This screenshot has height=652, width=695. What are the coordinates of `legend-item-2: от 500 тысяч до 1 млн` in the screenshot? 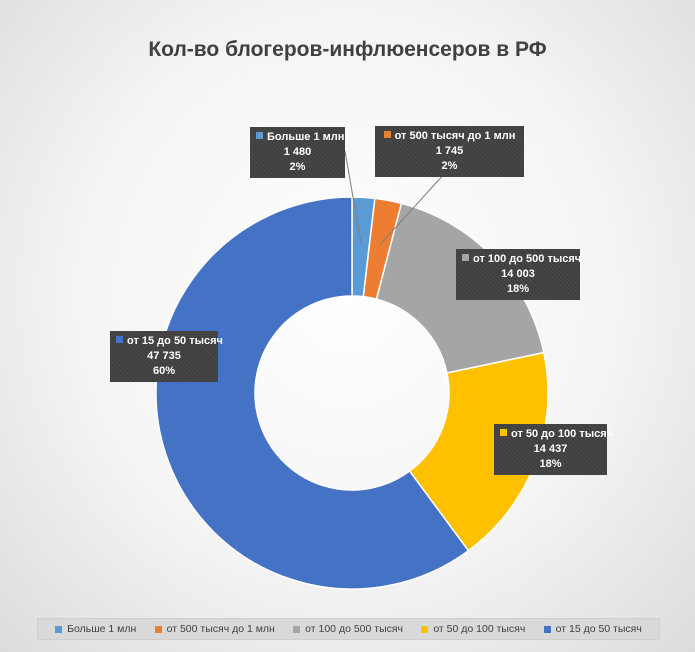 It's located at (214, 629).